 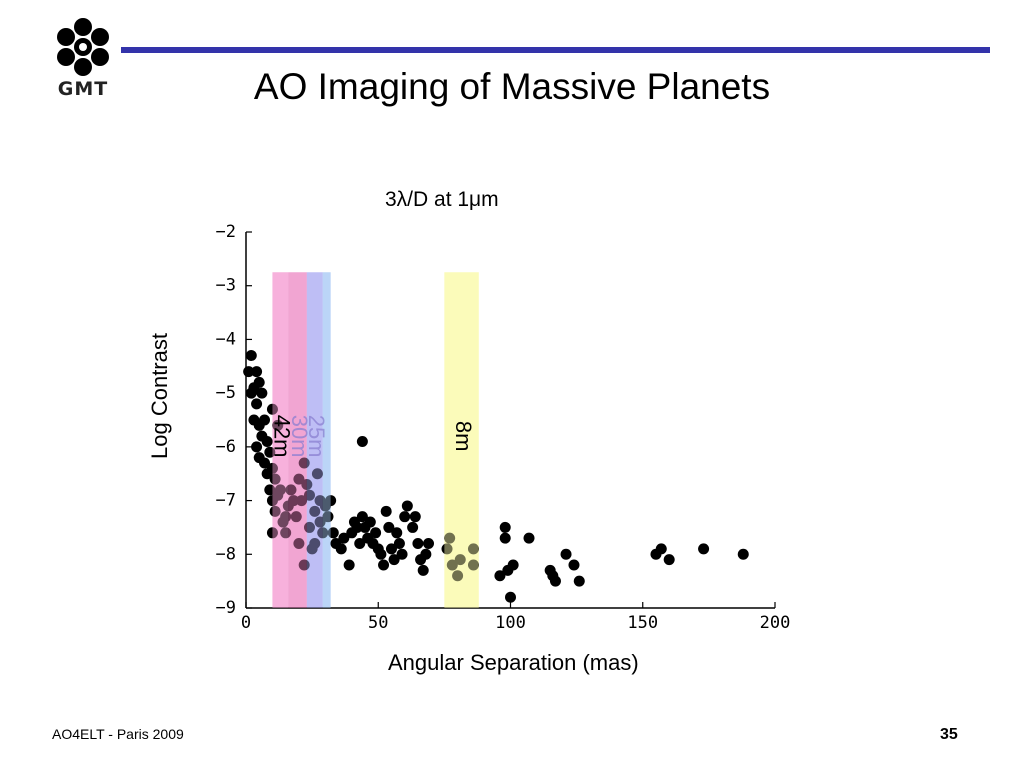 I want to click on band-label-25m: 25m, so click(x=316, y=436).